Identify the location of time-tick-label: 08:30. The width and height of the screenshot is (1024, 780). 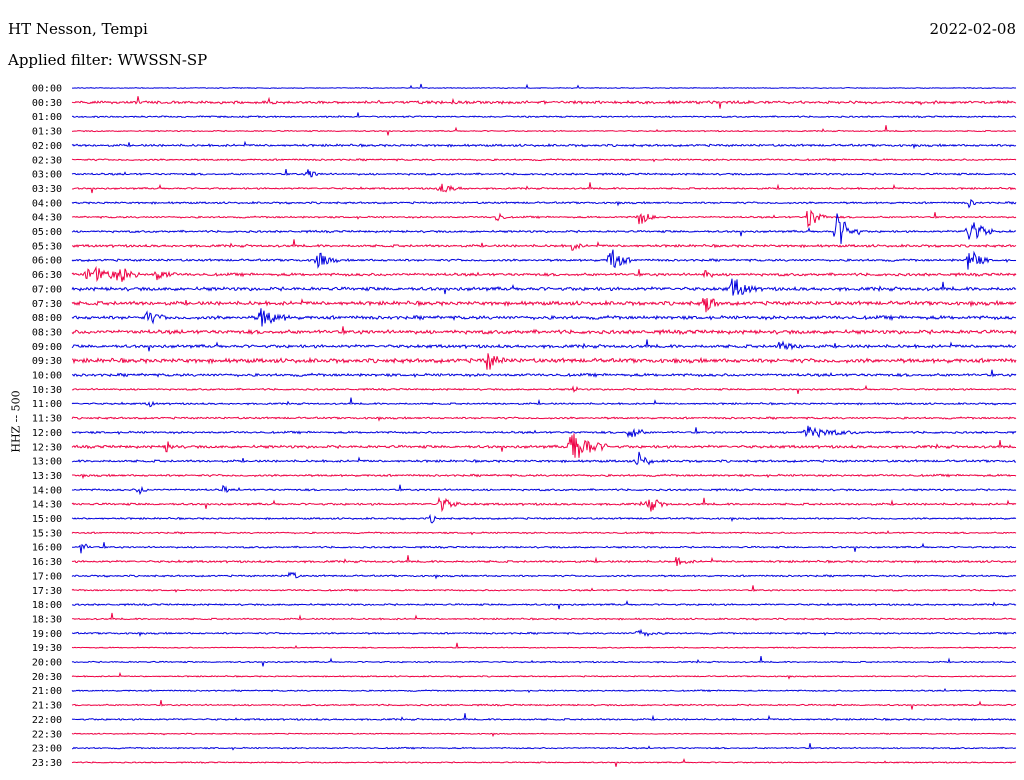
(47, 332).